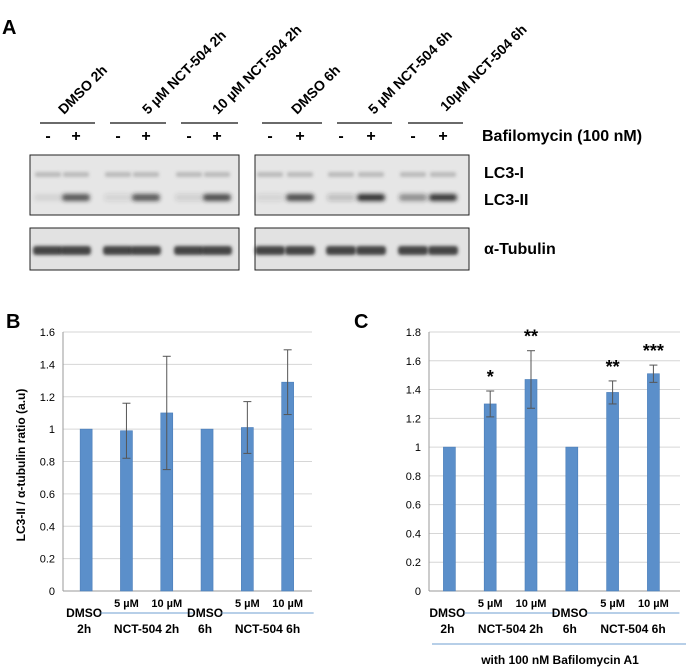 The image size is (687, 669). I want to click on plus-sign-lane-12: +, so click(442, 136).